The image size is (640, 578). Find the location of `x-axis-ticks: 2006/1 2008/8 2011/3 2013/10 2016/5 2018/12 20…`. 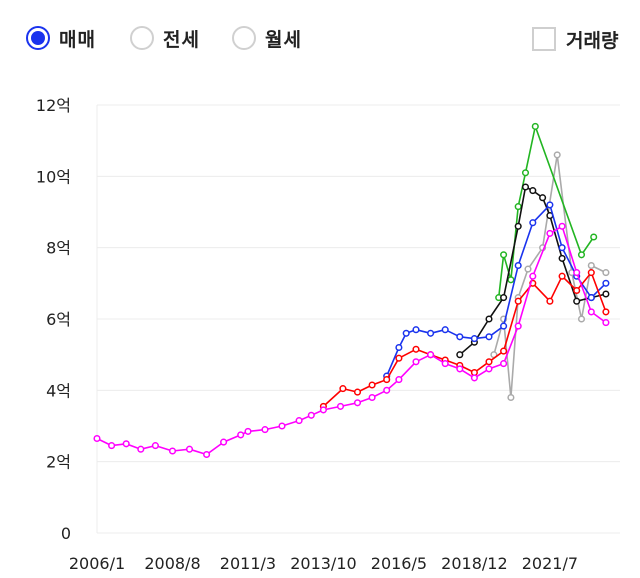

x-axis-ticks: 2006/1 2008/8 2011/3 2013/10 2016/5 2018/12 20… is located at coordinates (323, 563).